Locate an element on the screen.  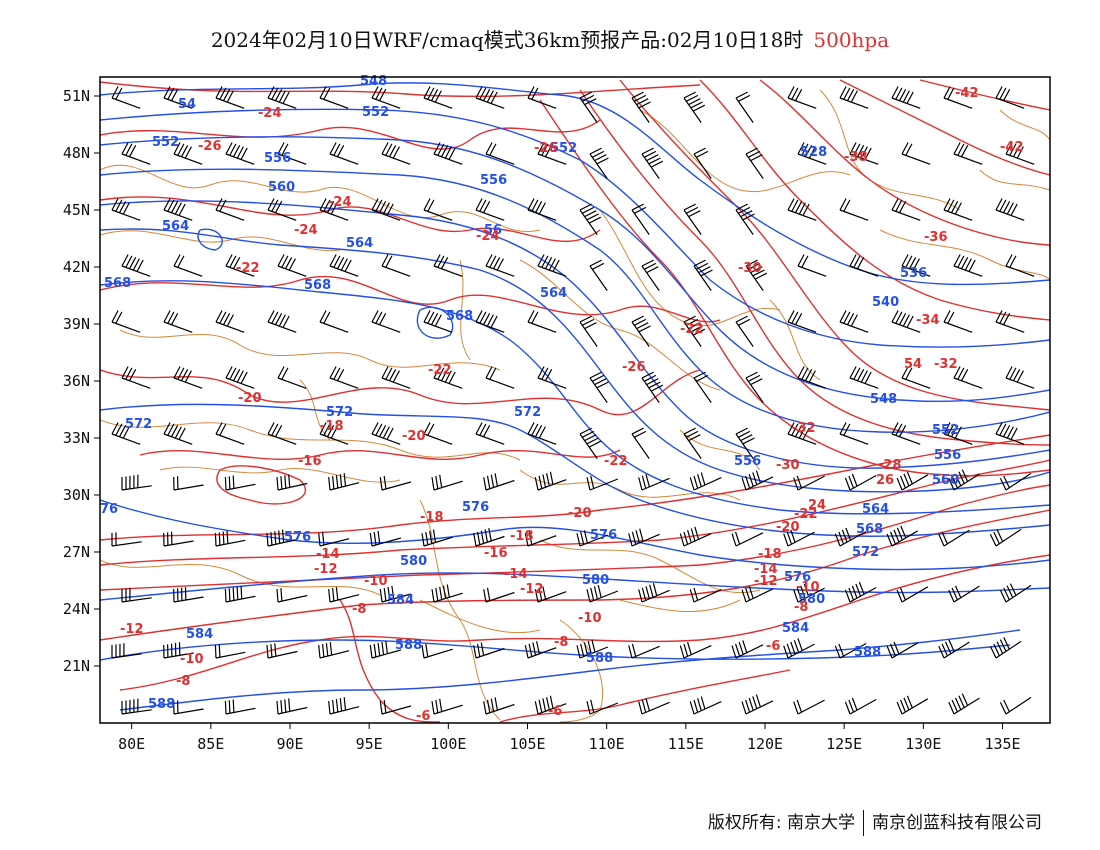
title-level: 500hpa is located at coordinates (851, 40).